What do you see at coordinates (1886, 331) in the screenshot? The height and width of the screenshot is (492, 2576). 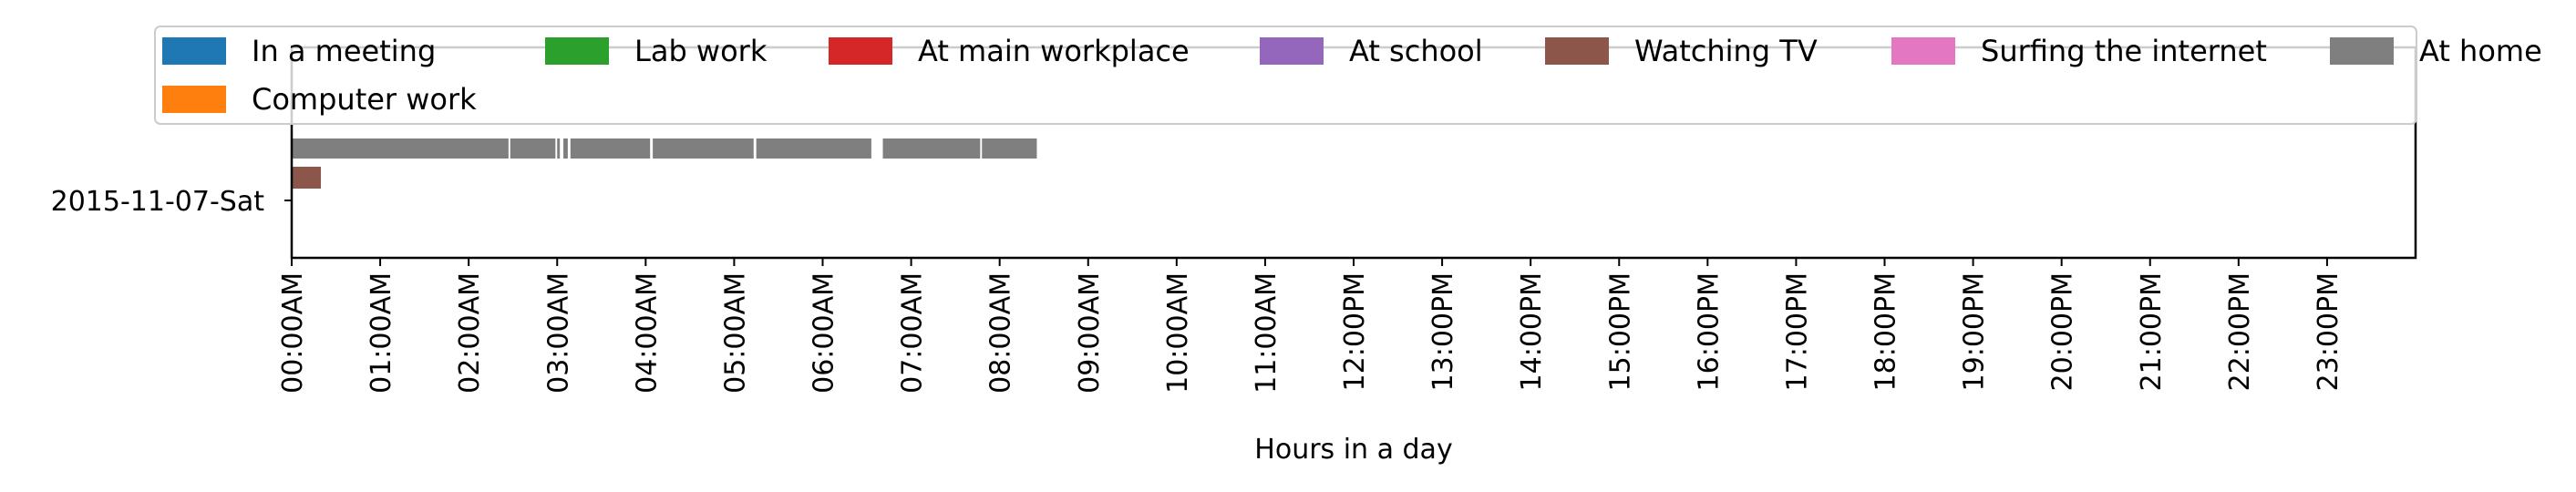 I see `x-tick-label: 18:00PM` at bounding box center [1886, 331].